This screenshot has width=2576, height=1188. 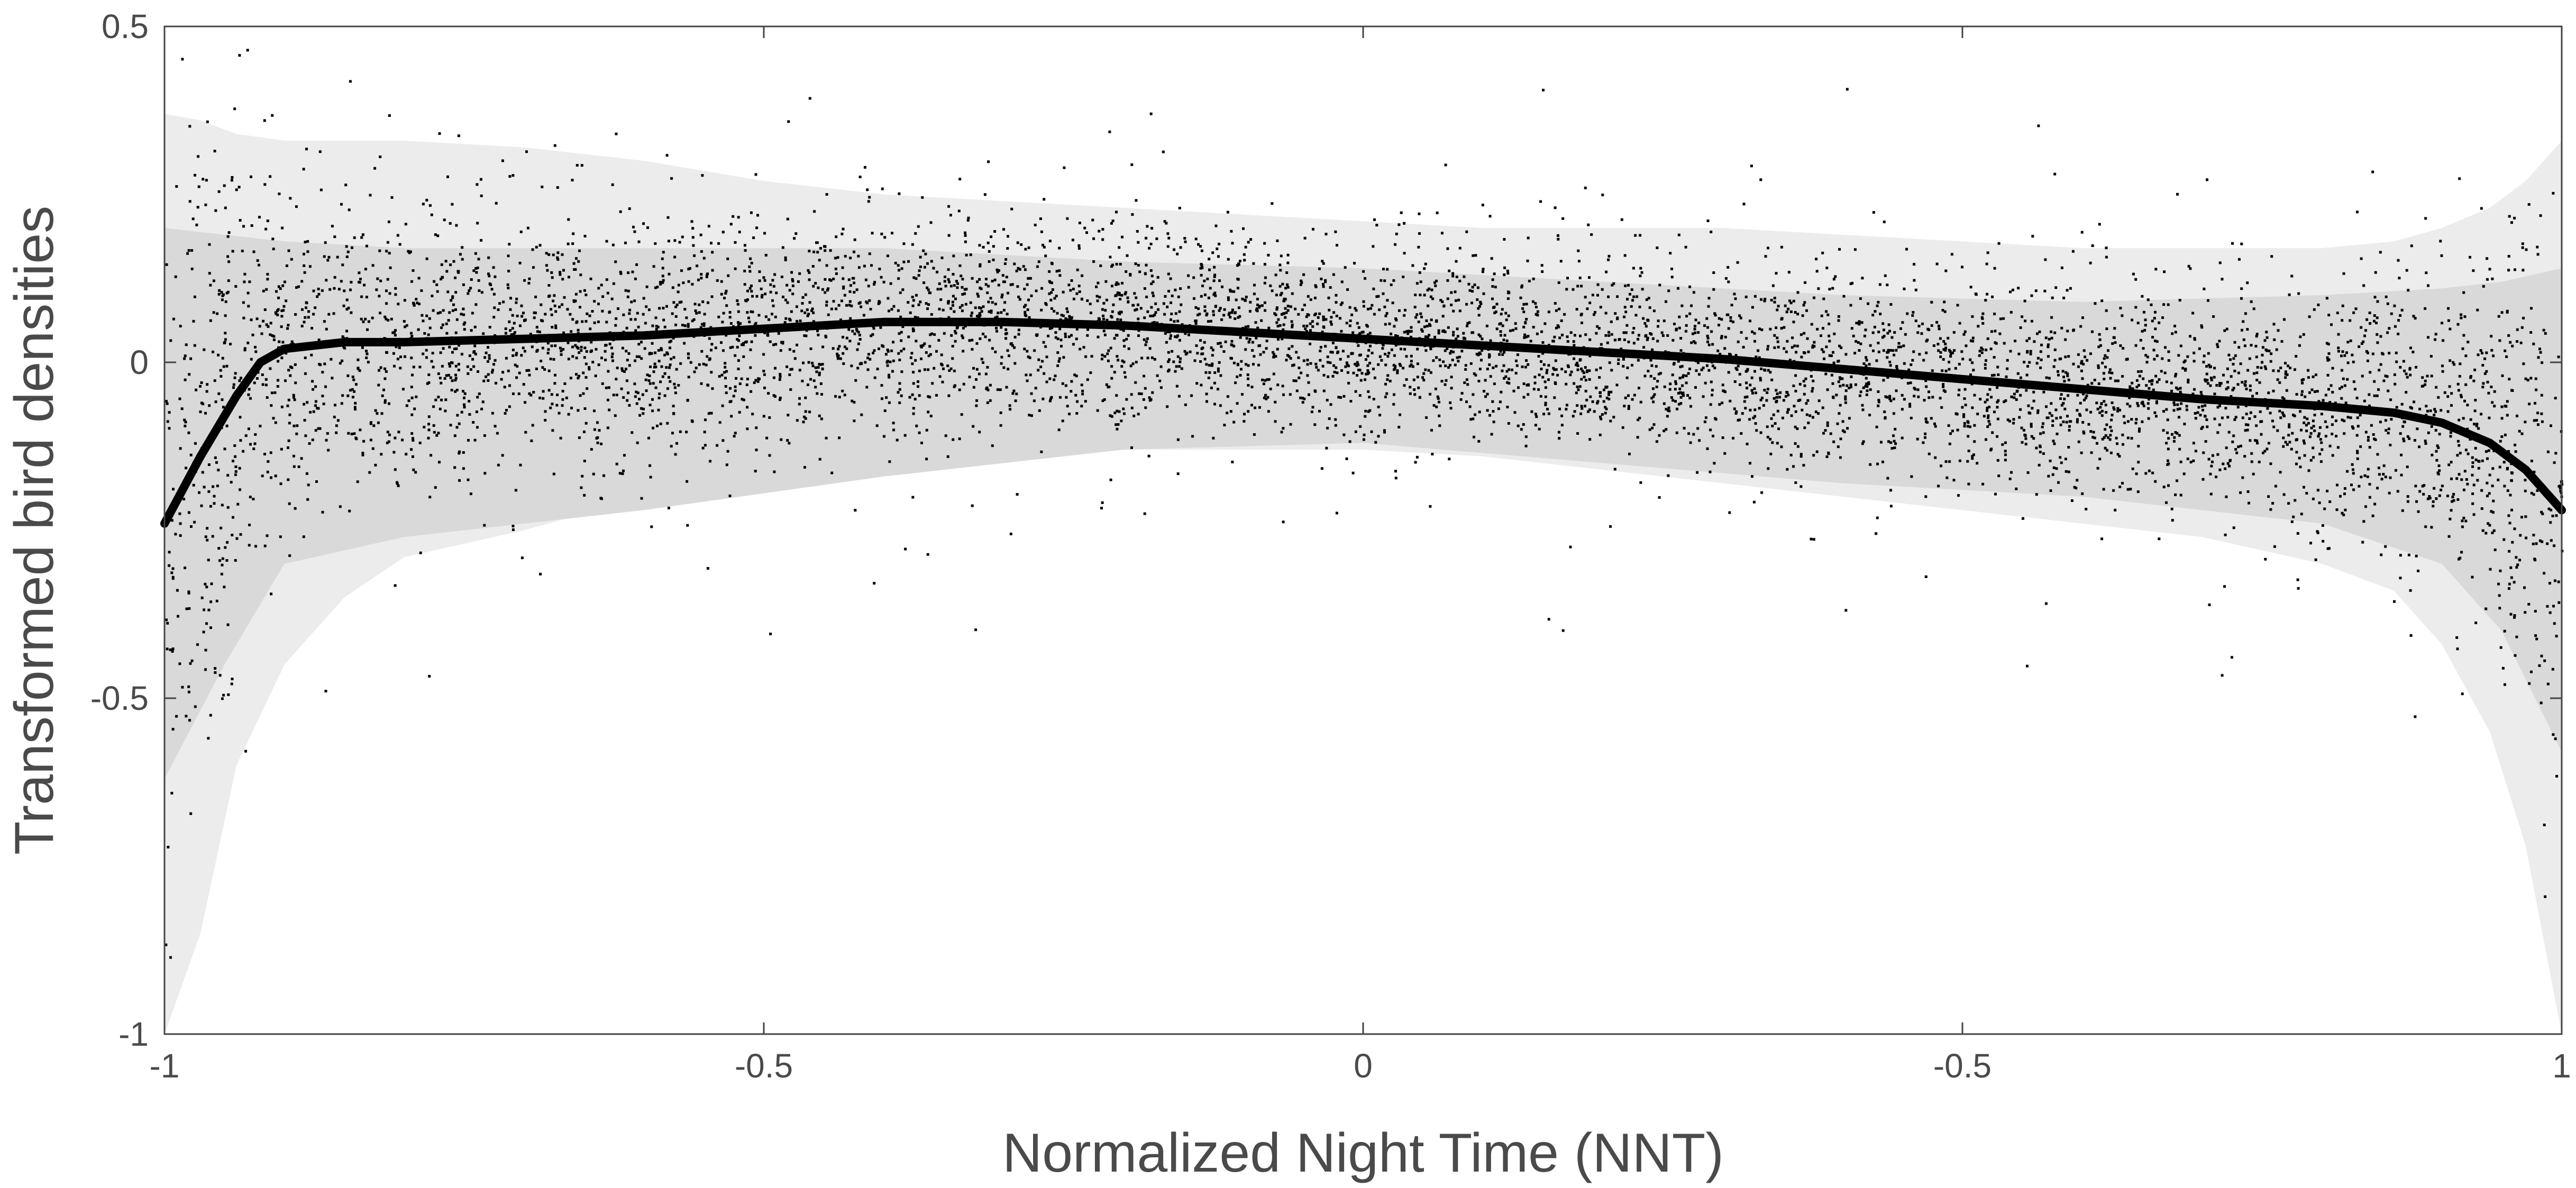 I want to click on y-tick-label: 0, so click(x=139, y=362).